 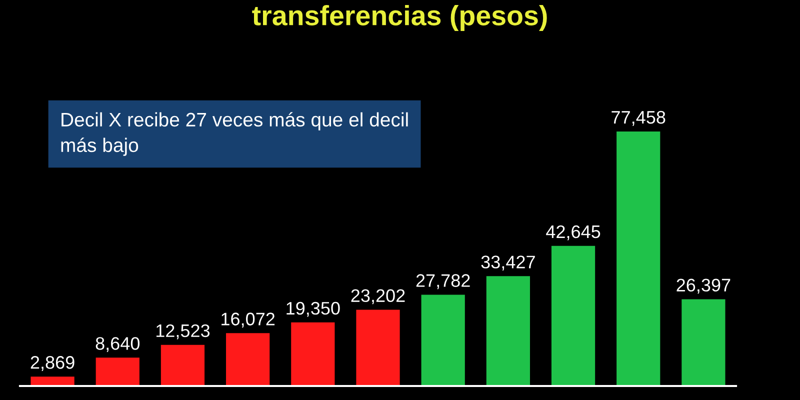 I want to click on data-label: 16,072, so click(x=248, y=320).